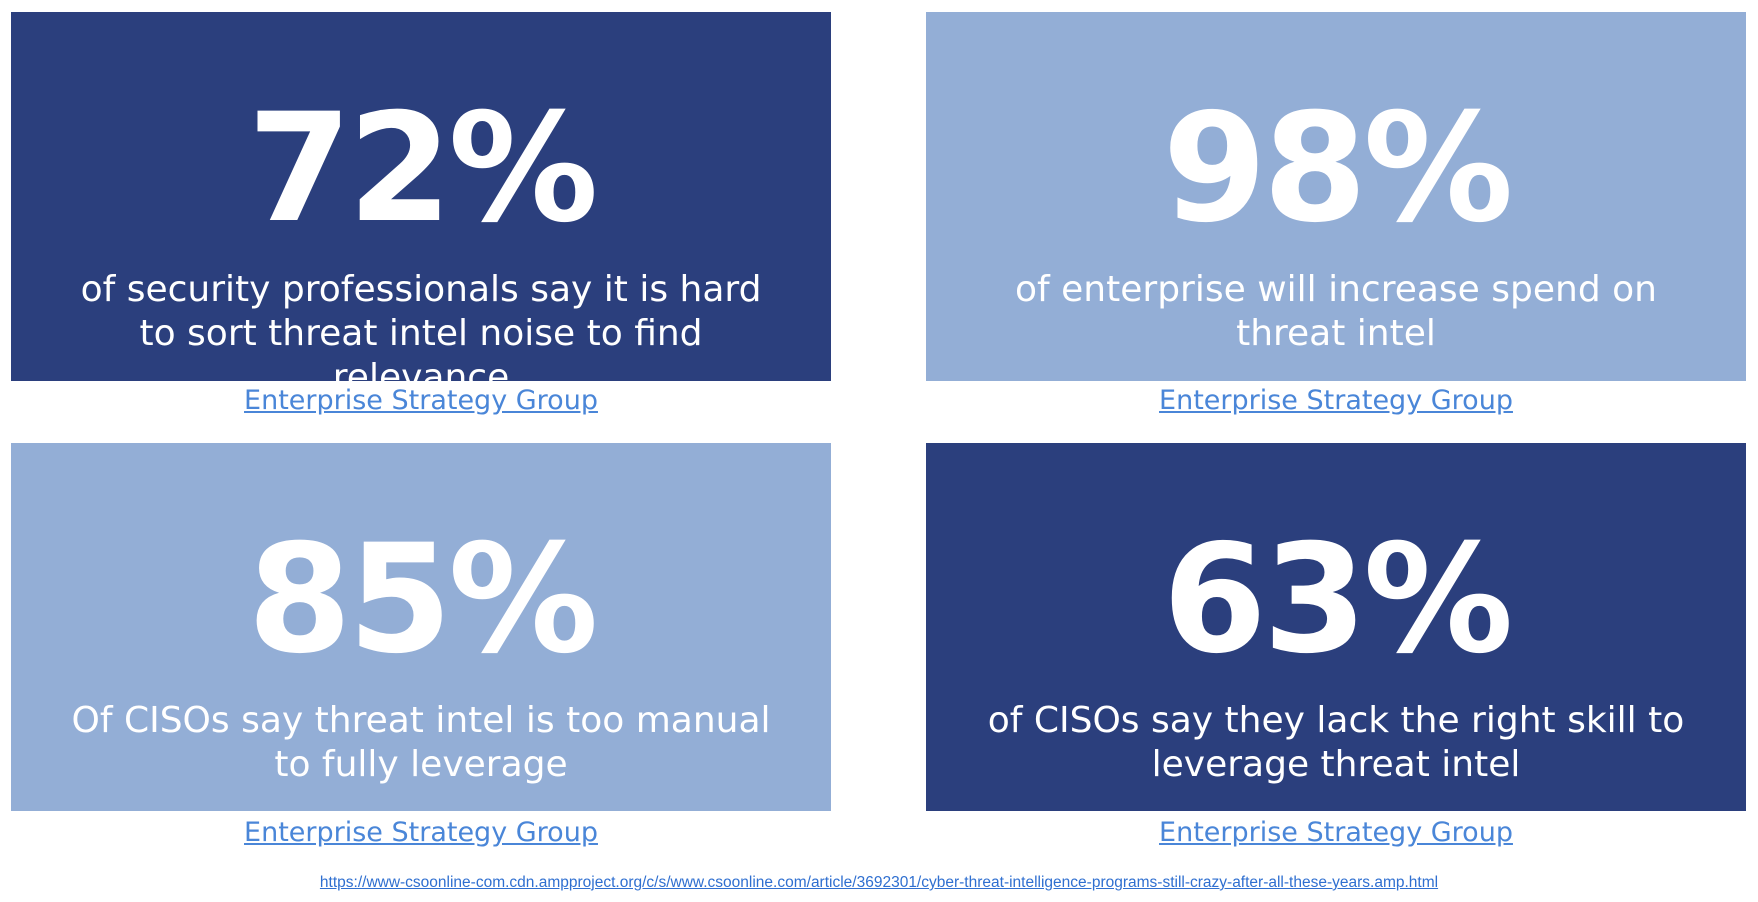  What do you see at coordinates (422, 600) in the screenshot?
I see `stat-value: 85%` at bounding box center [422, 600].